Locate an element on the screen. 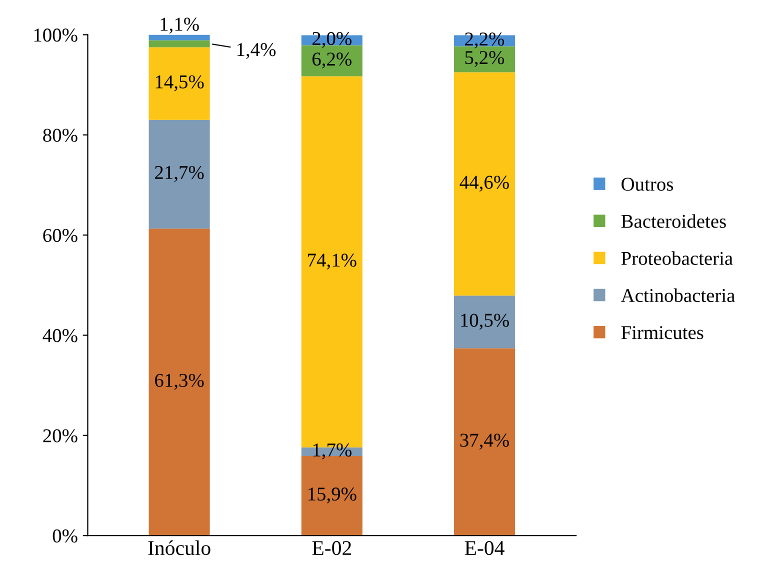 The image size is (763, 579). data-label: 10,5% is located at coordinates (485, 322).